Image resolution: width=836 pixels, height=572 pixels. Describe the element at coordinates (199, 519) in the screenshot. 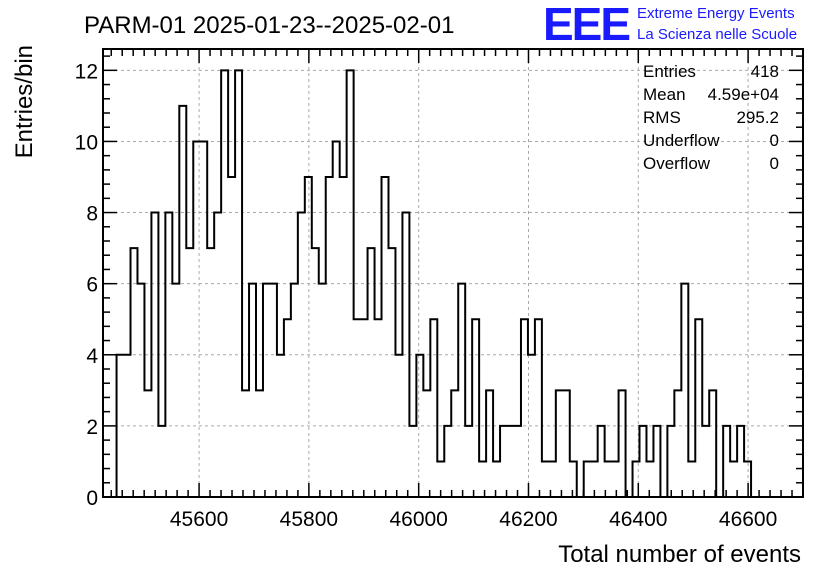

I see `x-tick-label: 45600` at that location.